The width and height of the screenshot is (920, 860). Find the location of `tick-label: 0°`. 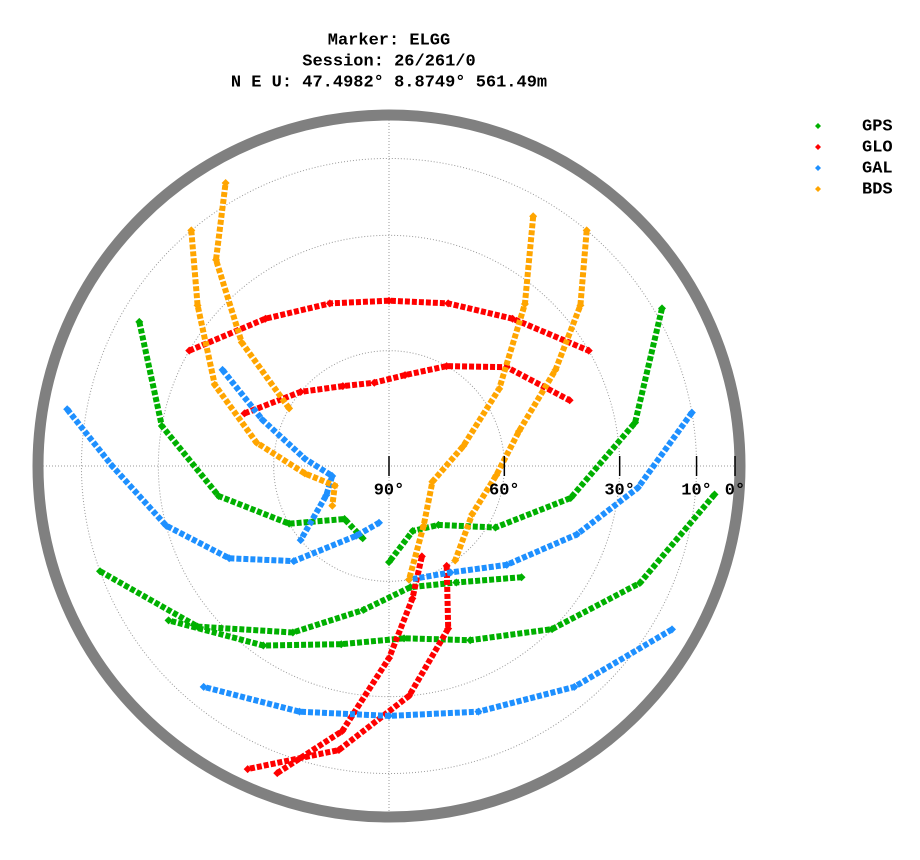

tick-label: 0° is located at coordinates (735, 490).